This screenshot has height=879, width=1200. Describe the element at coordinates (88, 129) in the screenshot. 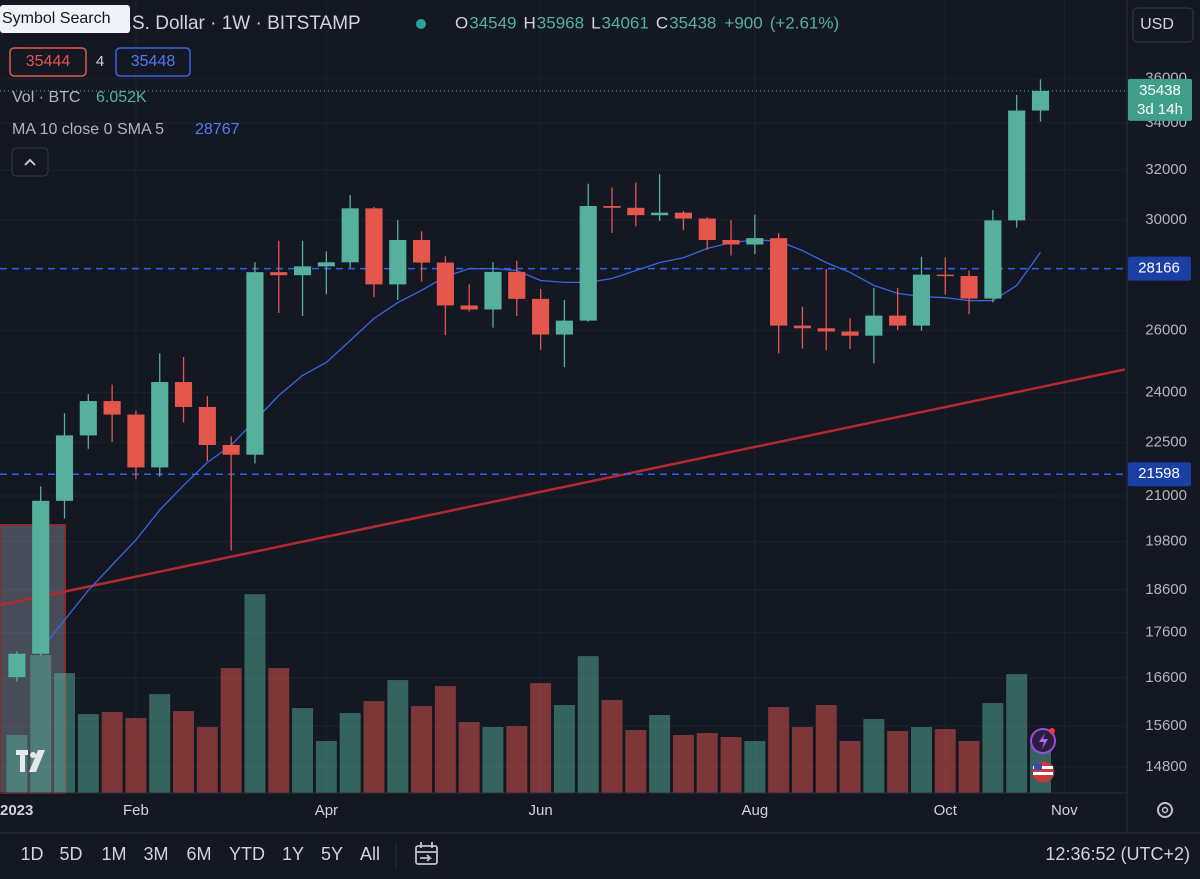

I see `ma-legend: MA 10 close 0 SMA 5` at that location.